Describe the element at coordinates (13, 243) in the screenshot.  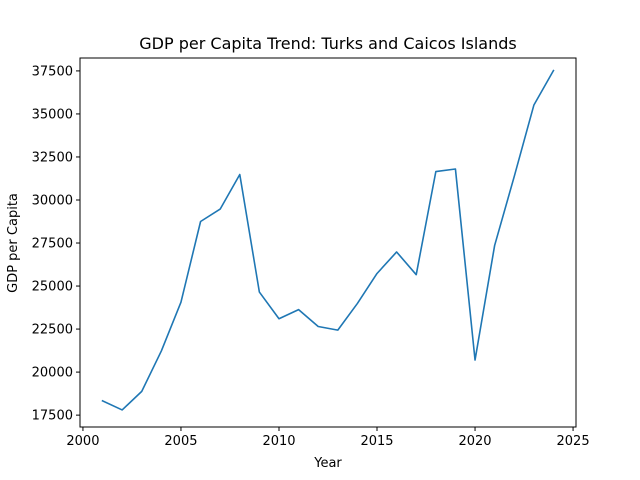
I see `y-axis-label: GDP per Capita` at that location.